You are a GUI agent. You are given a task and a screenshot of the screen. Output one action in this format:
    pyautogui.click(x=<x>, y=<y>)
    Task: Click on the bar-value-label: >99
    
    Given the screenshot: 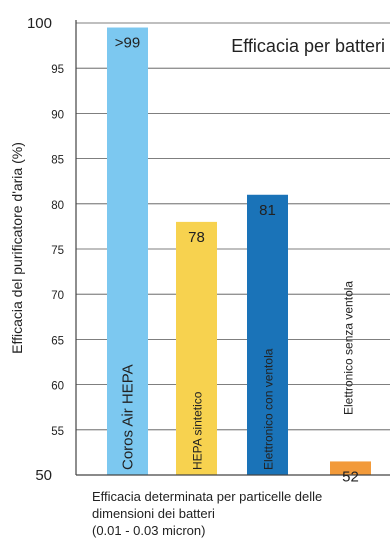 What is the action you would take?
    pyautogui.click(x=127, y=43)
    